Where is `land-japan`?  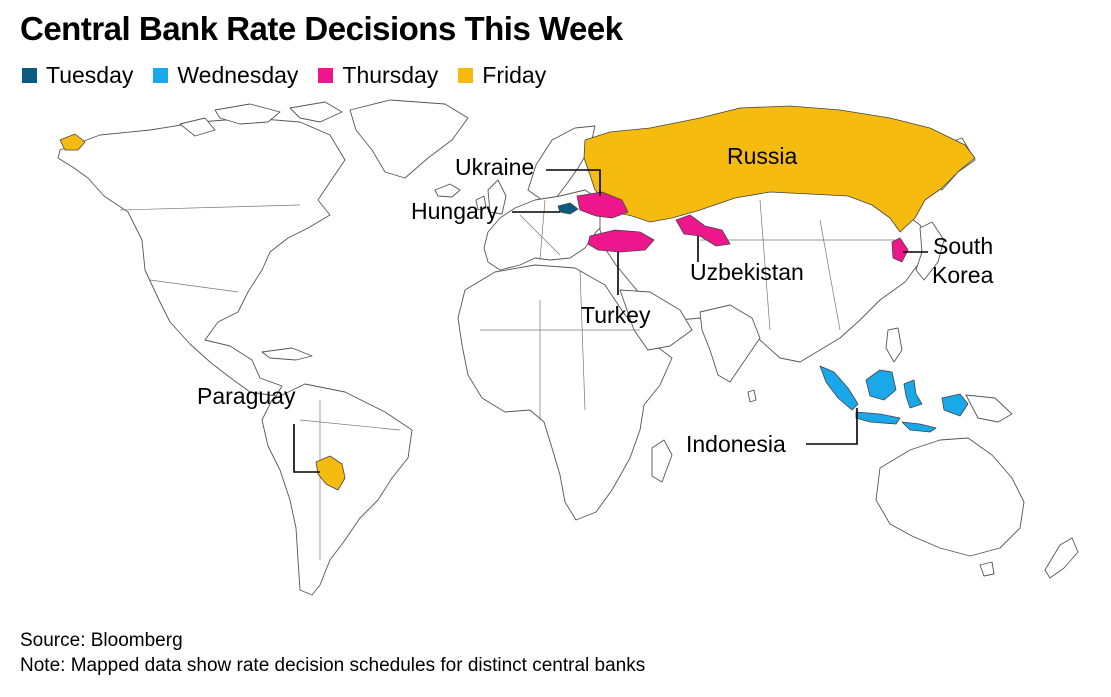 land-japan is located at coordinates (930, 251).